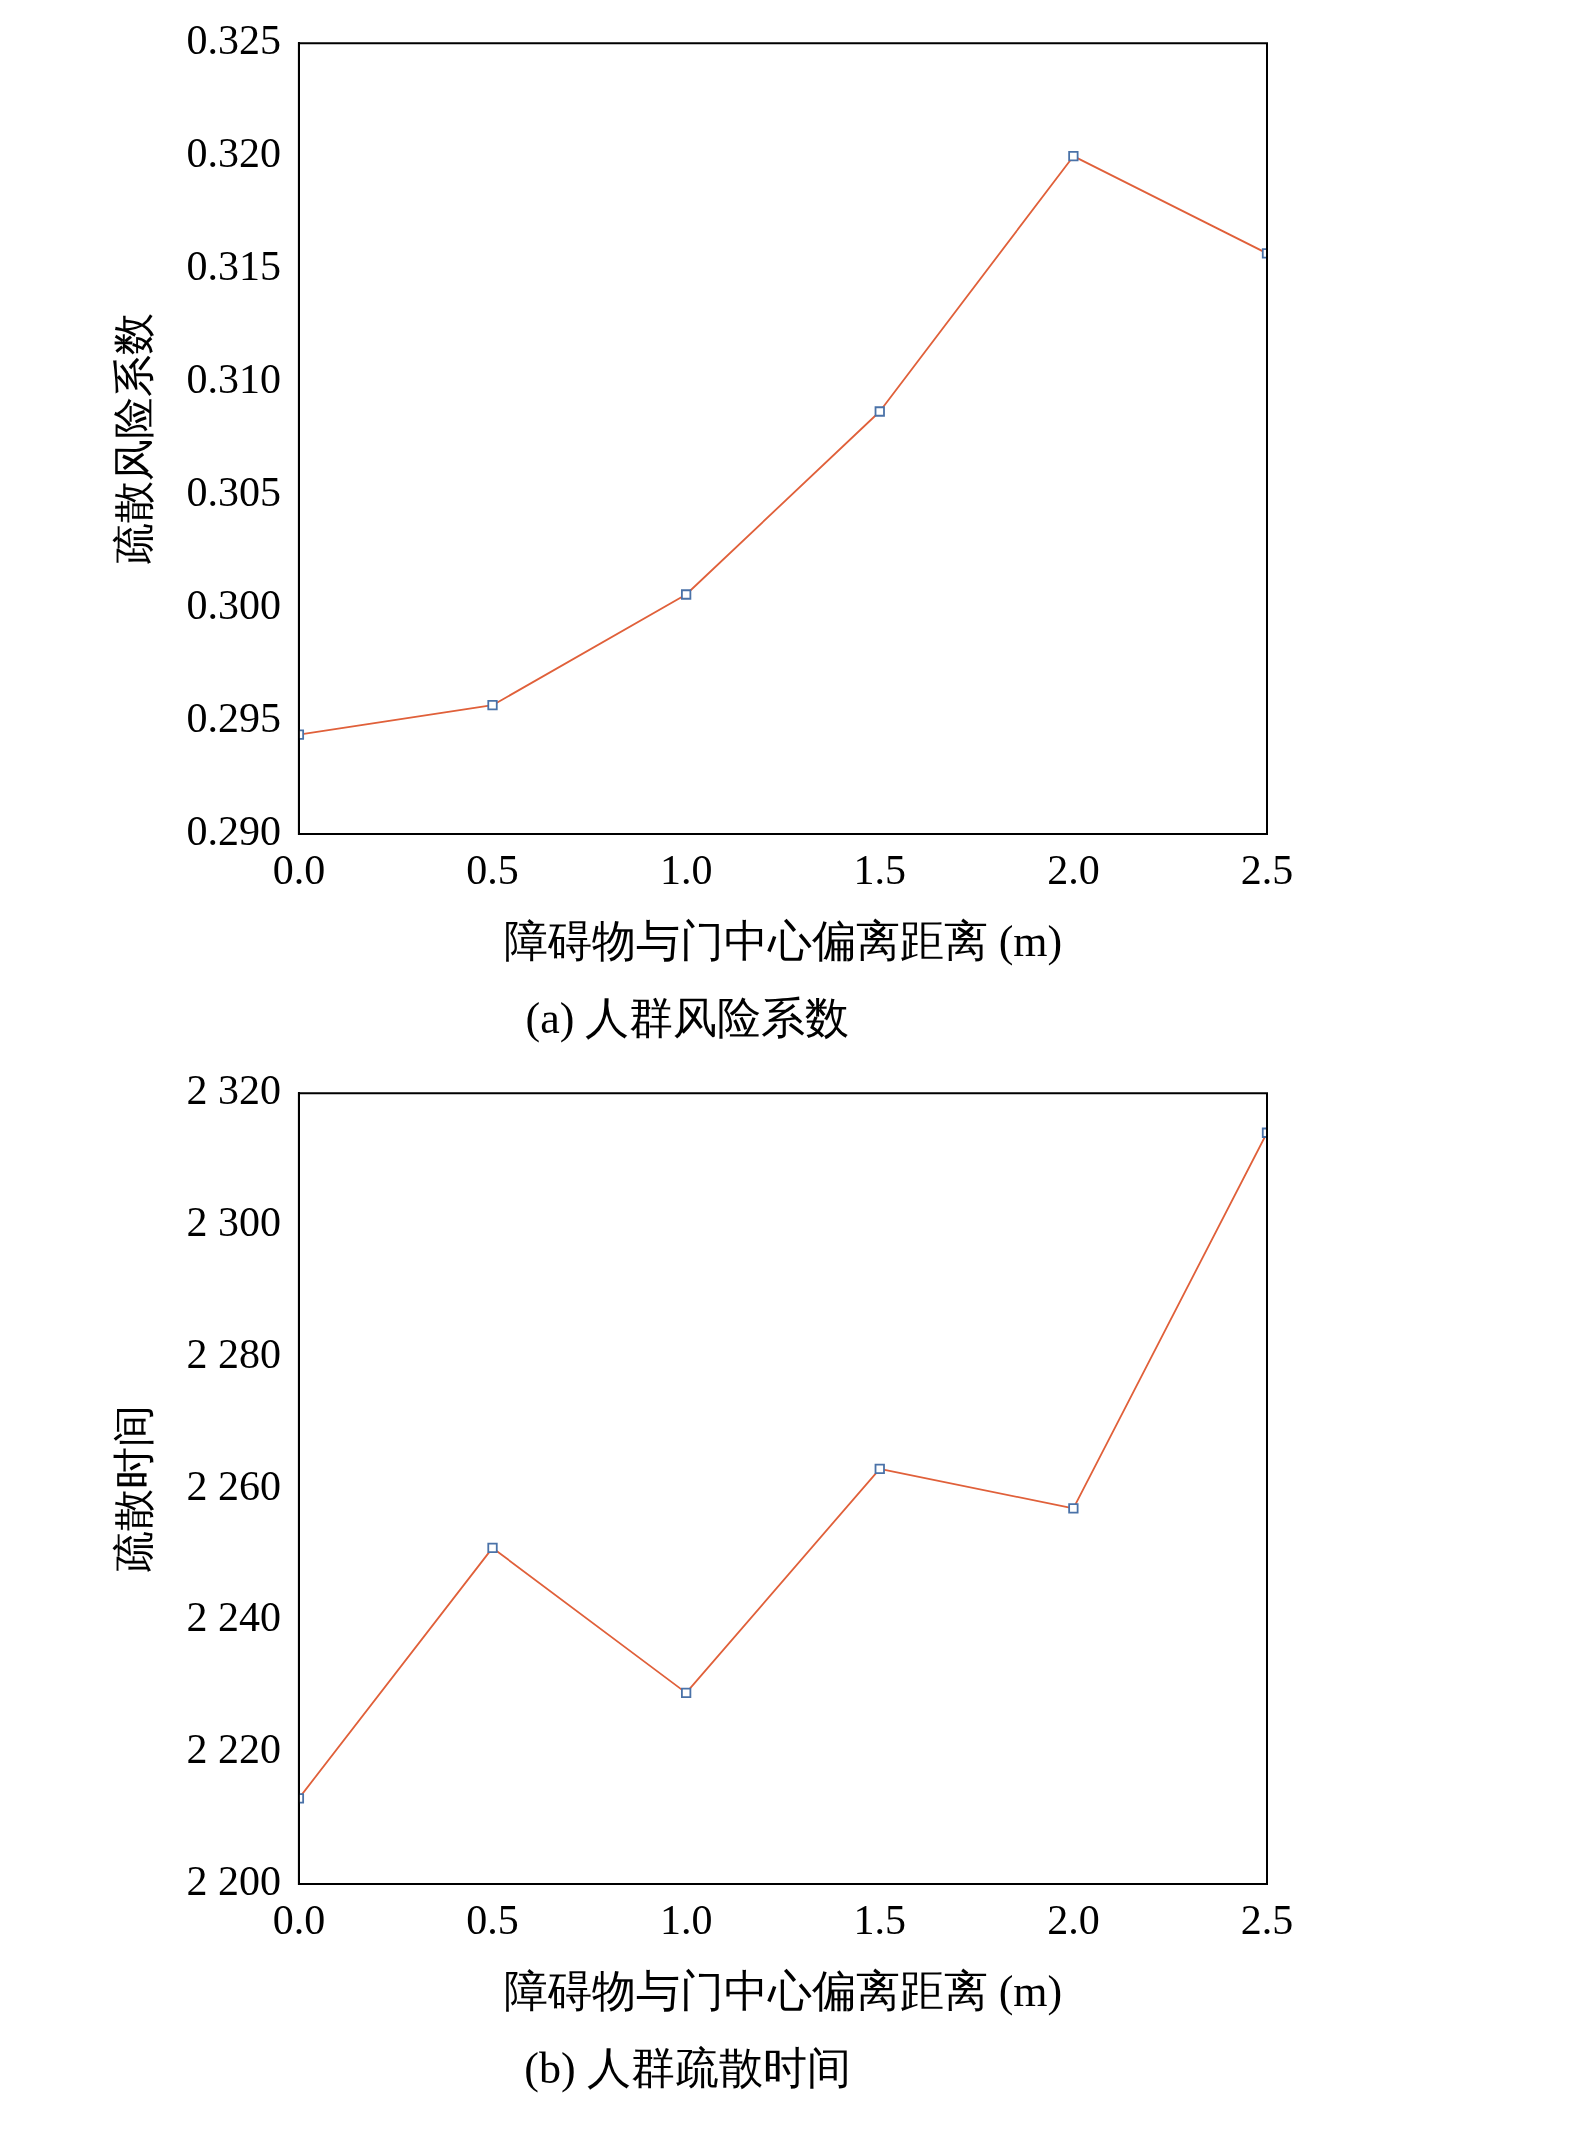 The height and width of the screenshot is (2136, 1575). I want to click on y-tick-label: 2 220, so click(233, 1749).